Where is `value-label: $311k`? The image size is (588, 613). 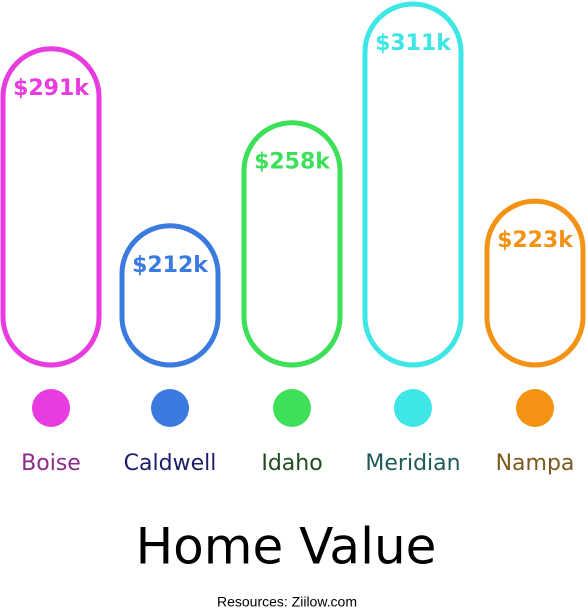 value-label: $311k is located at coordinates (413, 43).